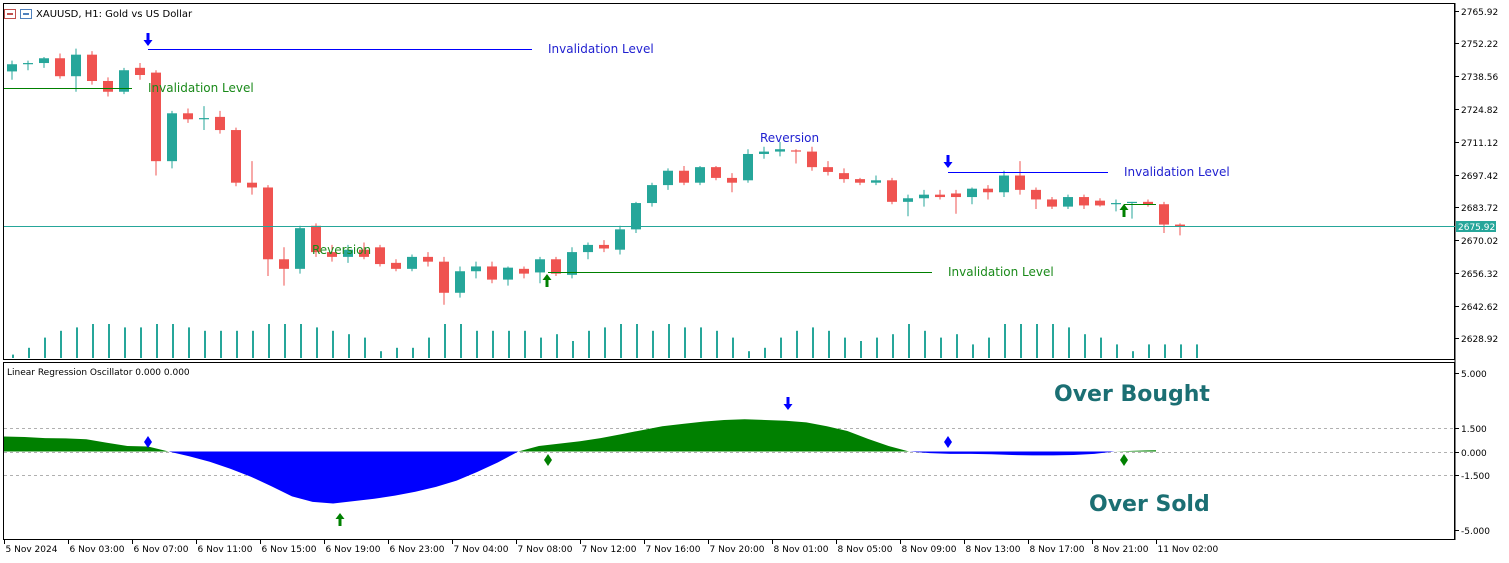  What do you see at coordinates (1124, 460) in the screenshot?
I see `diamond-icon` at bounding box center [1124, 460].